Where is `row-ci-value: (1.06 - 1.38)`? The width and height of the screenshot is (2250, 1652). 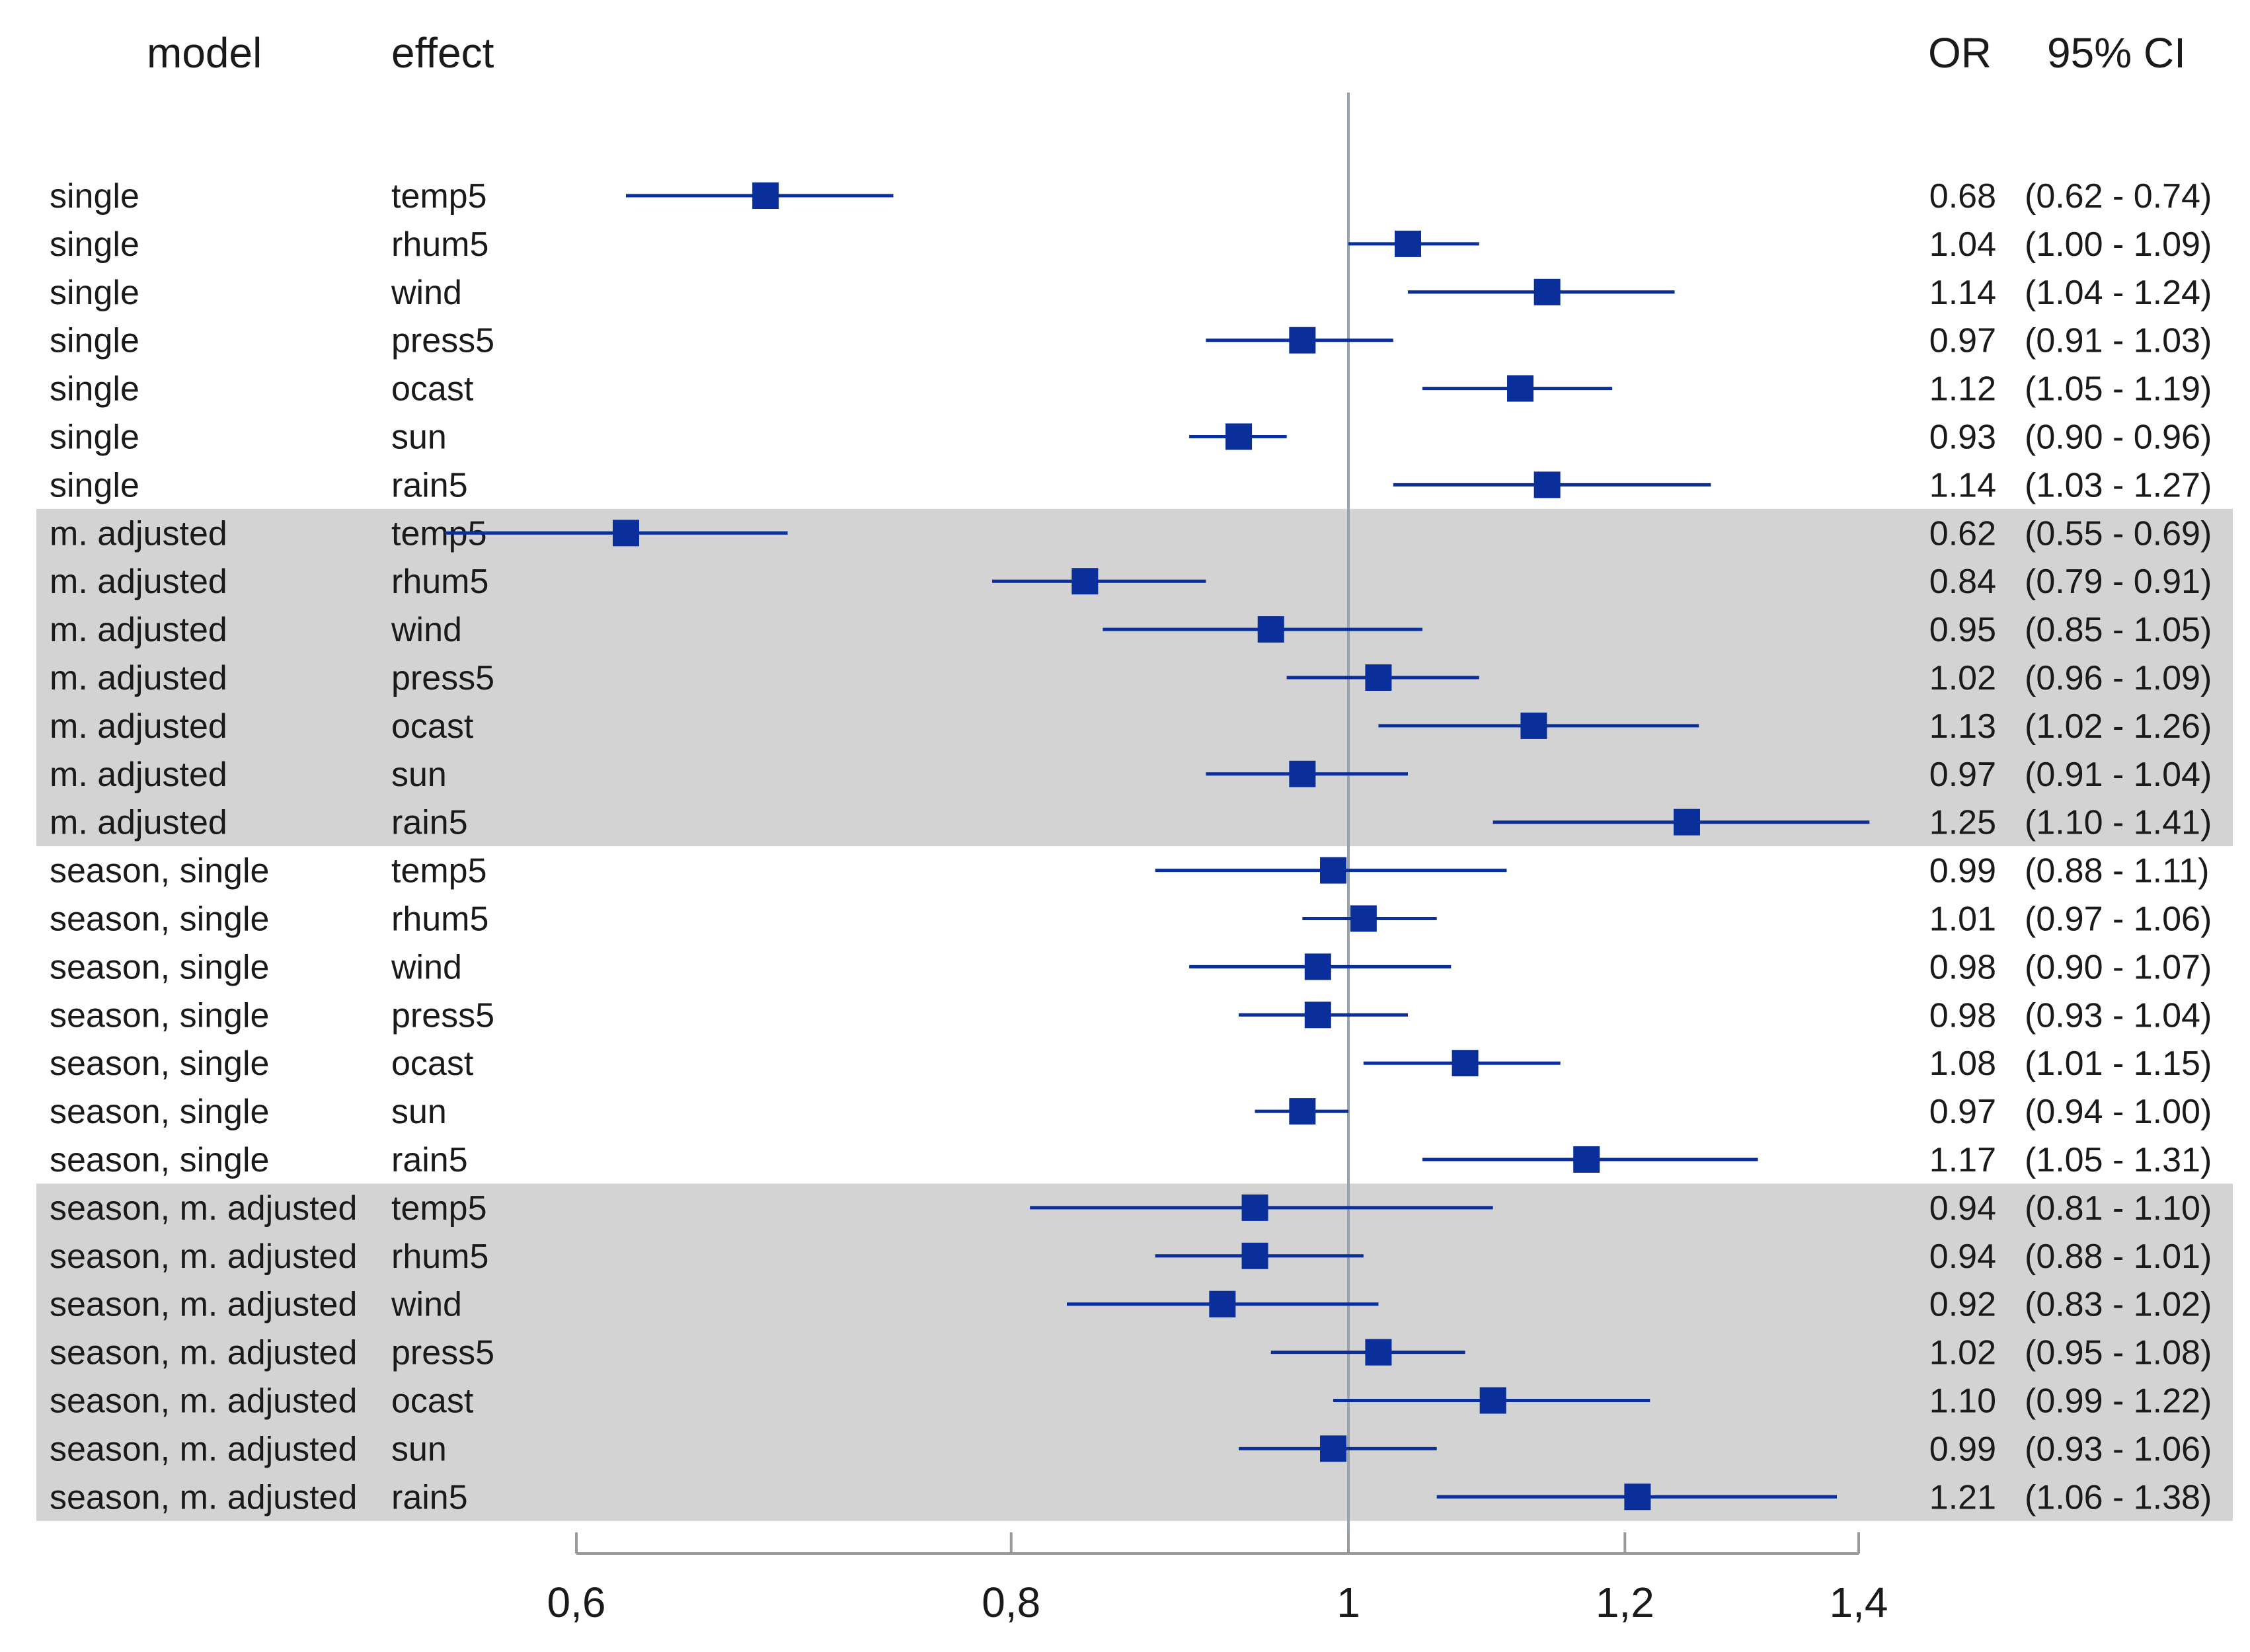
row-ci-value: (1.06 - 1.38) is located at coordinates (2119, 1497).